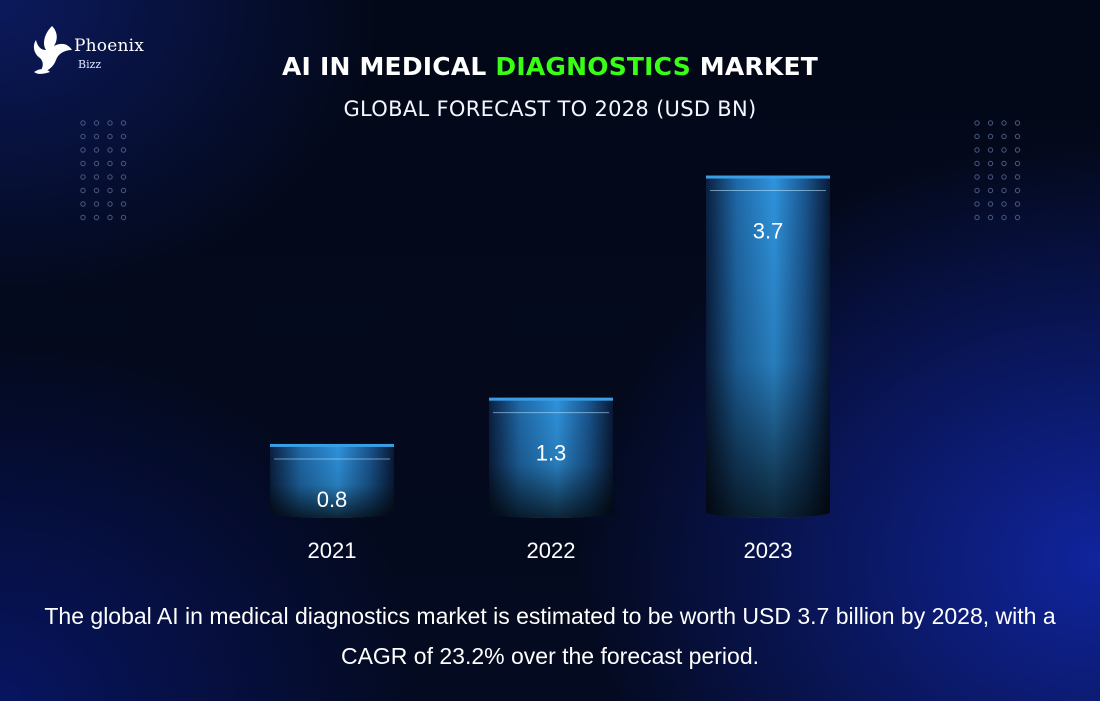  Describe the element at coordinates (332, 499) in the screenshot. I see `data-label: 0.8` at that location.